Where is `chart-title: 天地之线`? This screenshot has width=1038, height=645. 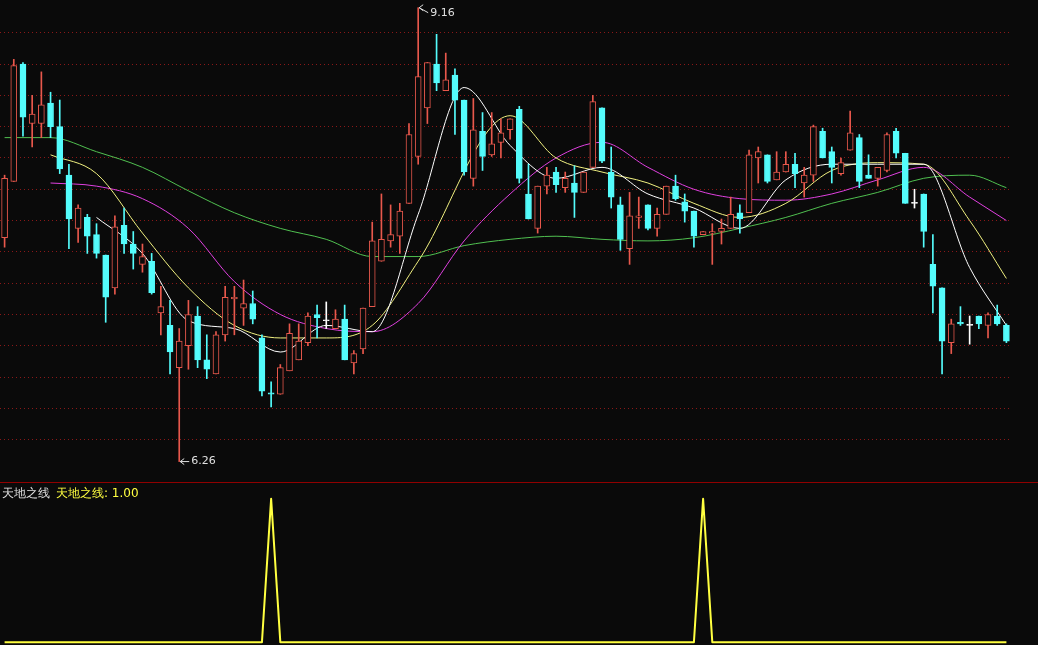
chart-title: 天地之线 is located at coordinates (26, 493).